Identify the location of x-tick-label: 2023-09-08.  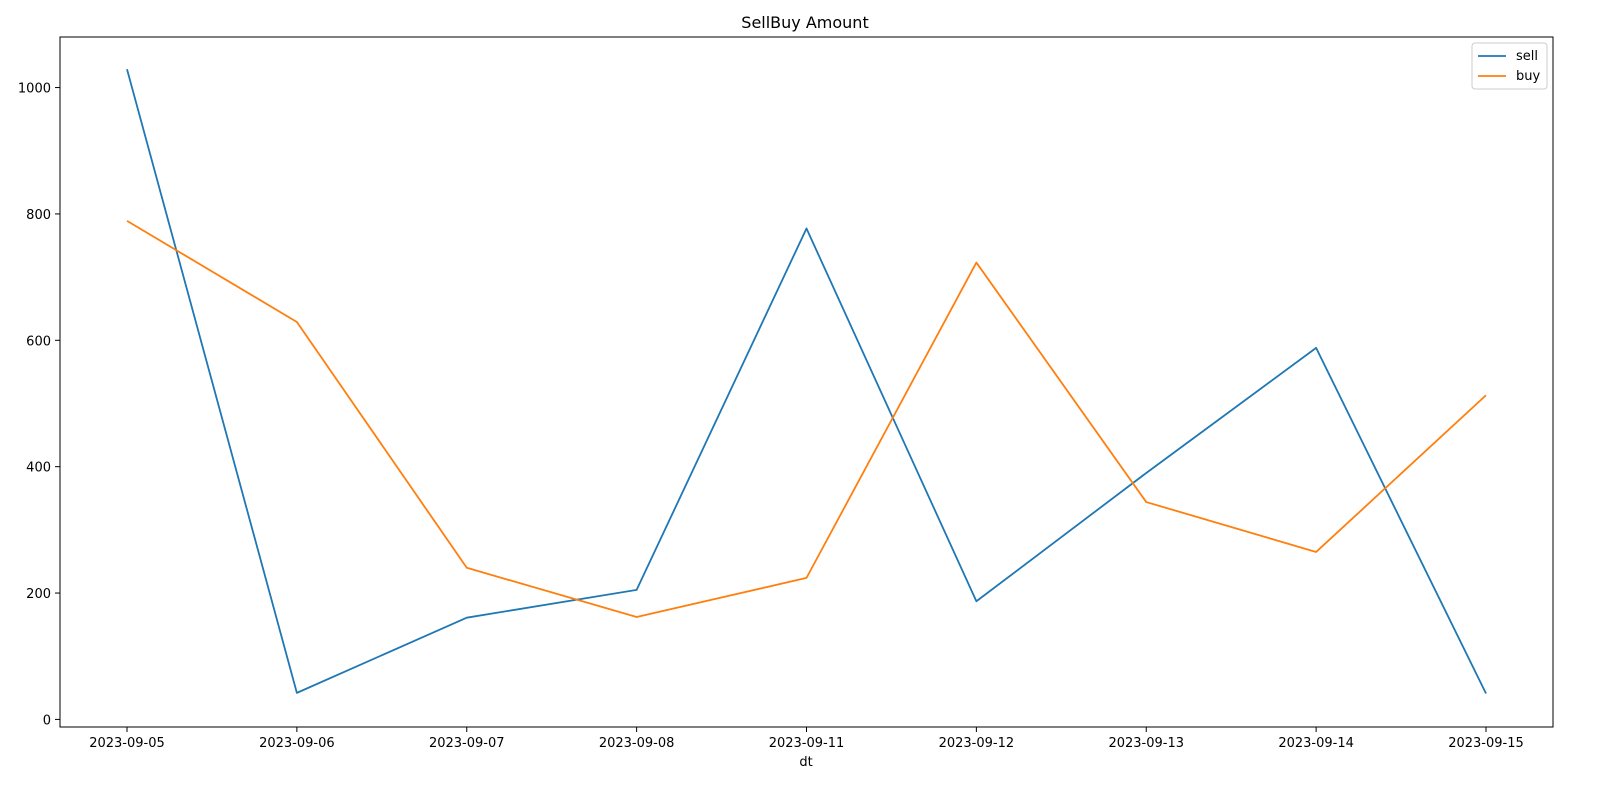
(637, 743).